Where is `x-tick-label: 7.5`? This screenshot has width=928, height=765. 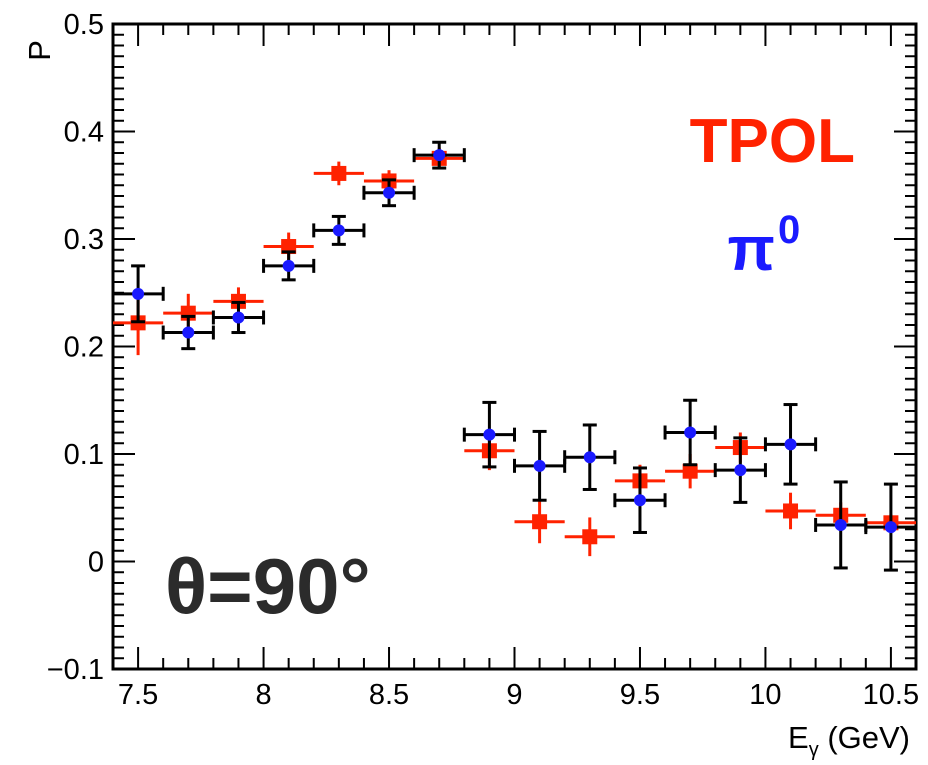 x-tick-label: 7.5 is located at coordinates (138, 695).